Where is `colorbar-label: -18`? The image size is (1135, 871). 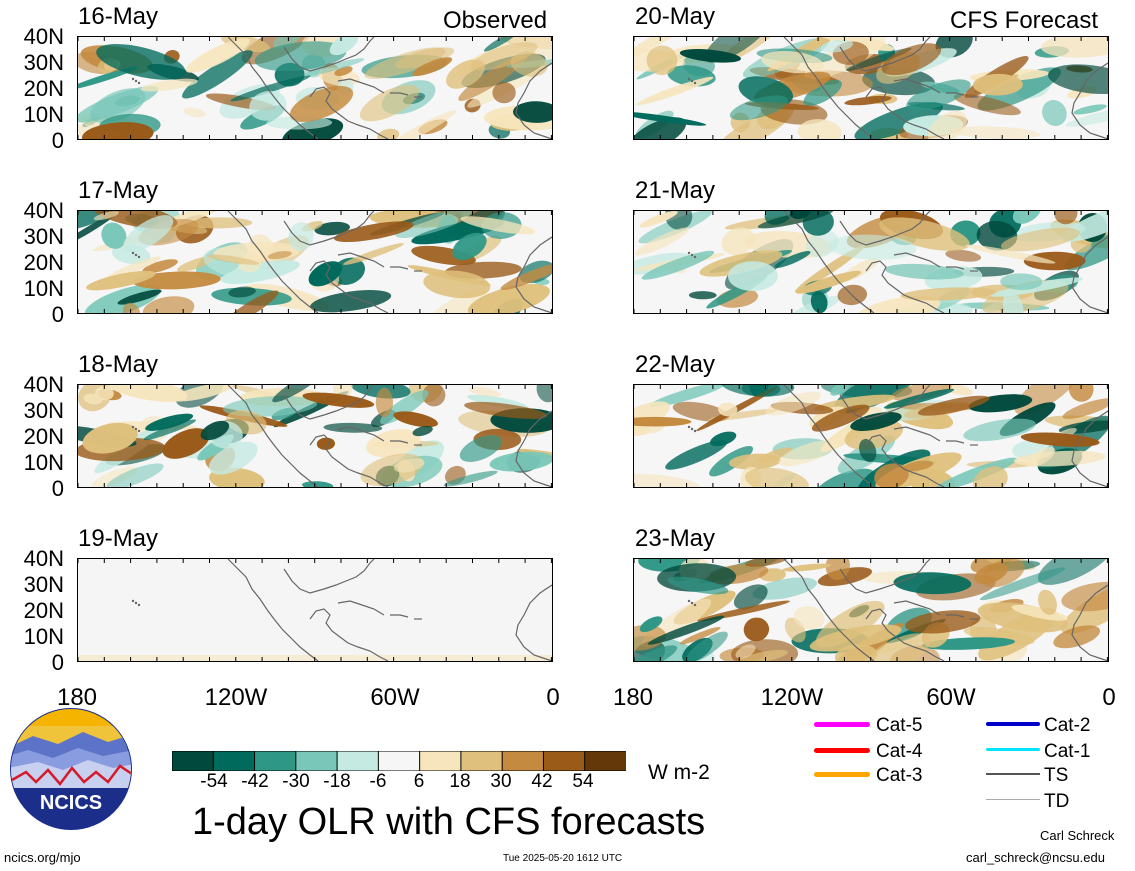 colorbar-label: -18 is located at coordinates (337, 781).